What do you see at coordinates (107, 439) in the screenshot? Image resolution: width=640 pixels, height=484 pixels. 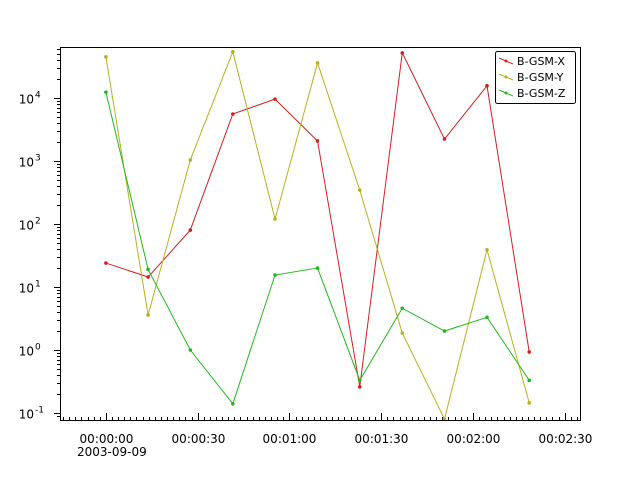 I see `x-tick-label: 00:00:00` at bounding box center [107, 439].